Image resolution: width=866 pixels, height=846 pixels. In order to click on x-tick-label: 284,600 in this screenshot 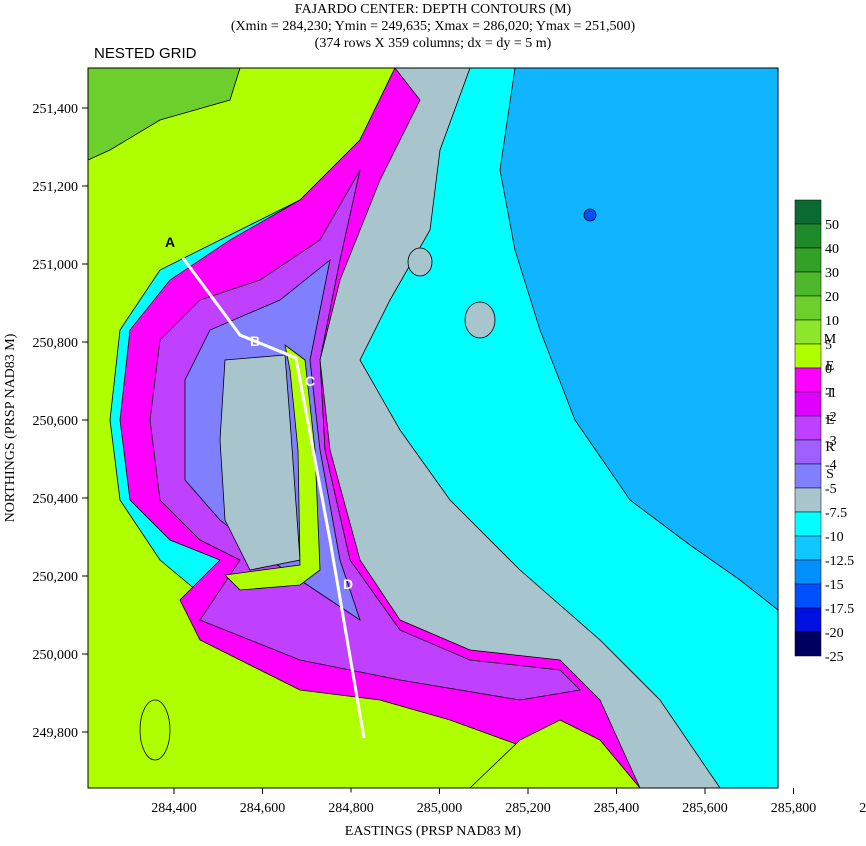, I will do `click(263, 808)`.